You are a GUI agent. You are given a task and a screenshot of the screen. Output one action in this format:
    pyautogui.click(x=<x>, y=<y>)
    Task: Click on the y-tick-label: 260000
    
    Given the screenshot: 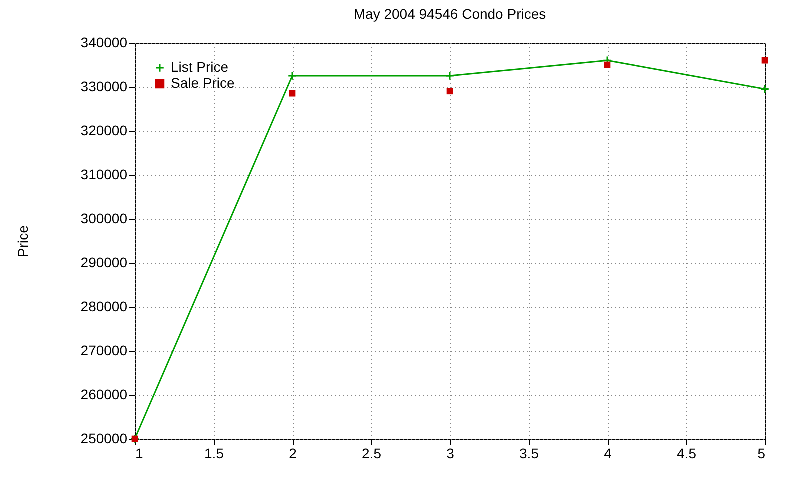 What is the action you would take?
    pyautogui.click(x=104, y=394)
    